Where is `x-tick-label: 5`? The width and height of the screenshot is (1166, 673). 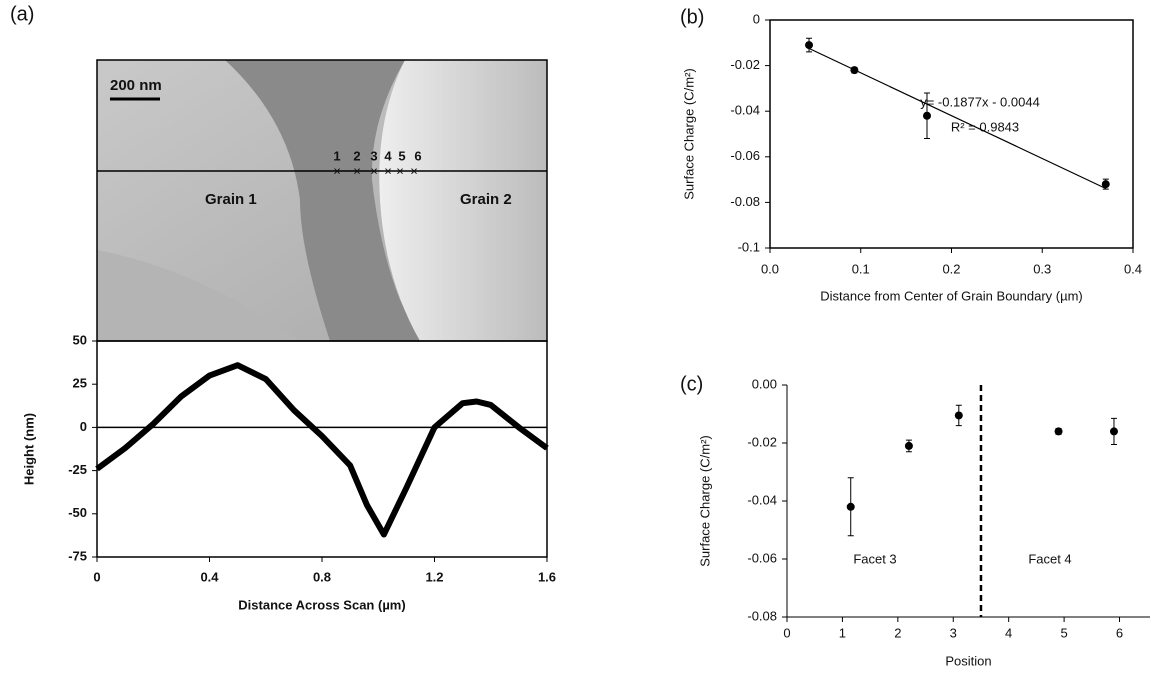
x-tick-label: 5 is located at coordinates (1063, 632).